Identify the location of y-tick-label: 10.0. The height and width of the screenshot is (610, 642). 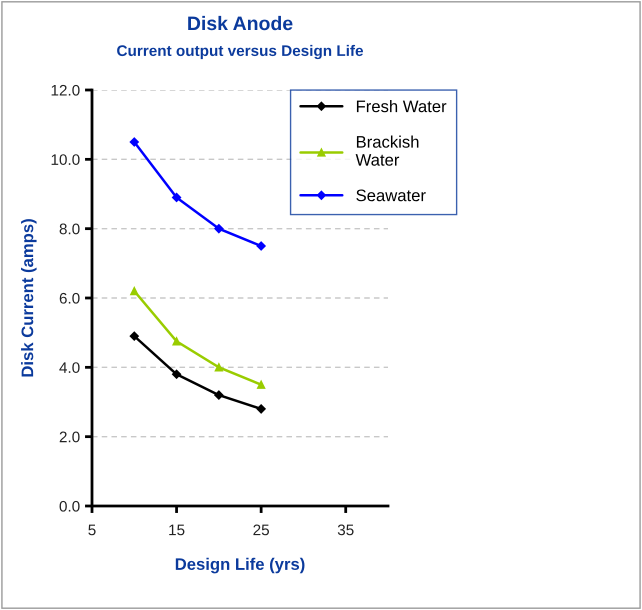
(66, 160).